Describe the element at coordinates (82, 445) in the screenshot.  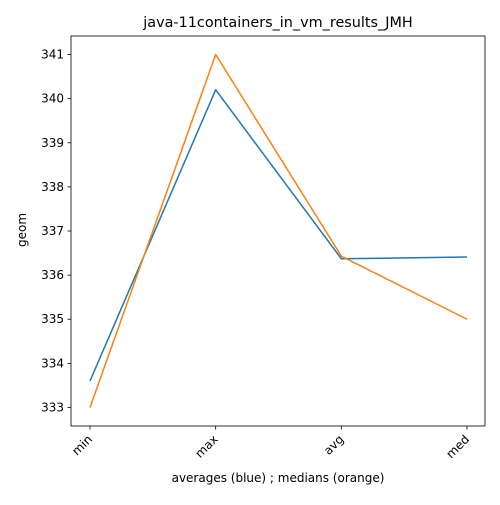
I see `x-tick-label: min` at that location.